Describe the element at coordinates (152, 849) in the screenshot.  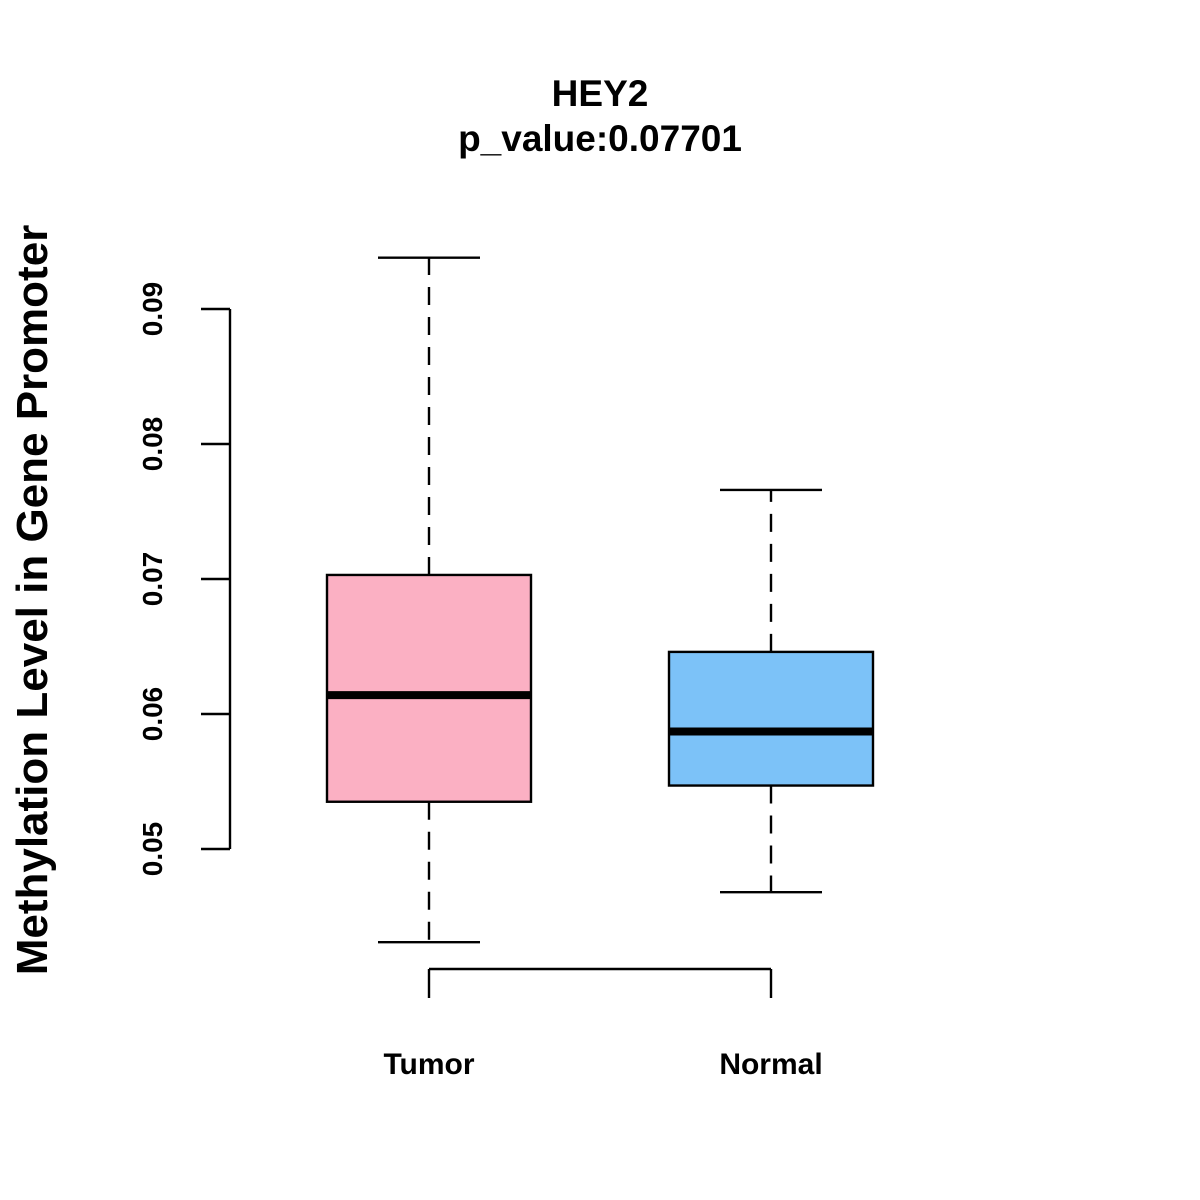
I see `y-tick-label: 0.05` at that location.